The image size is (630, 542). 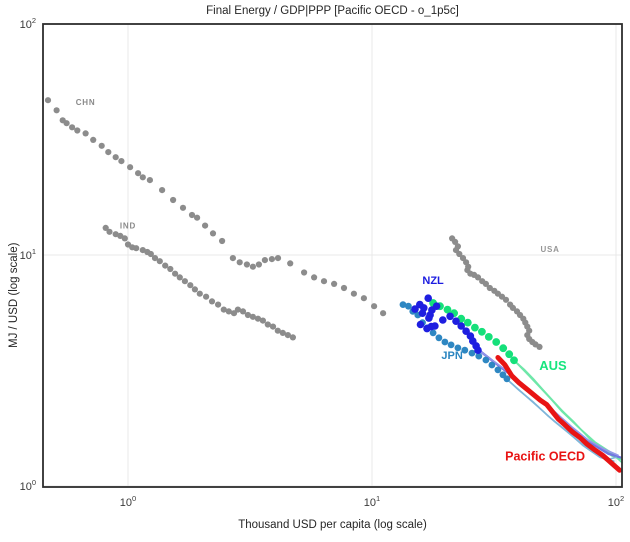 What do you see at coordinates (545, 457) in the screenshot?
I see `annotation-pacific-oecd: Pacific OECD` at bounding box center [545, 457].